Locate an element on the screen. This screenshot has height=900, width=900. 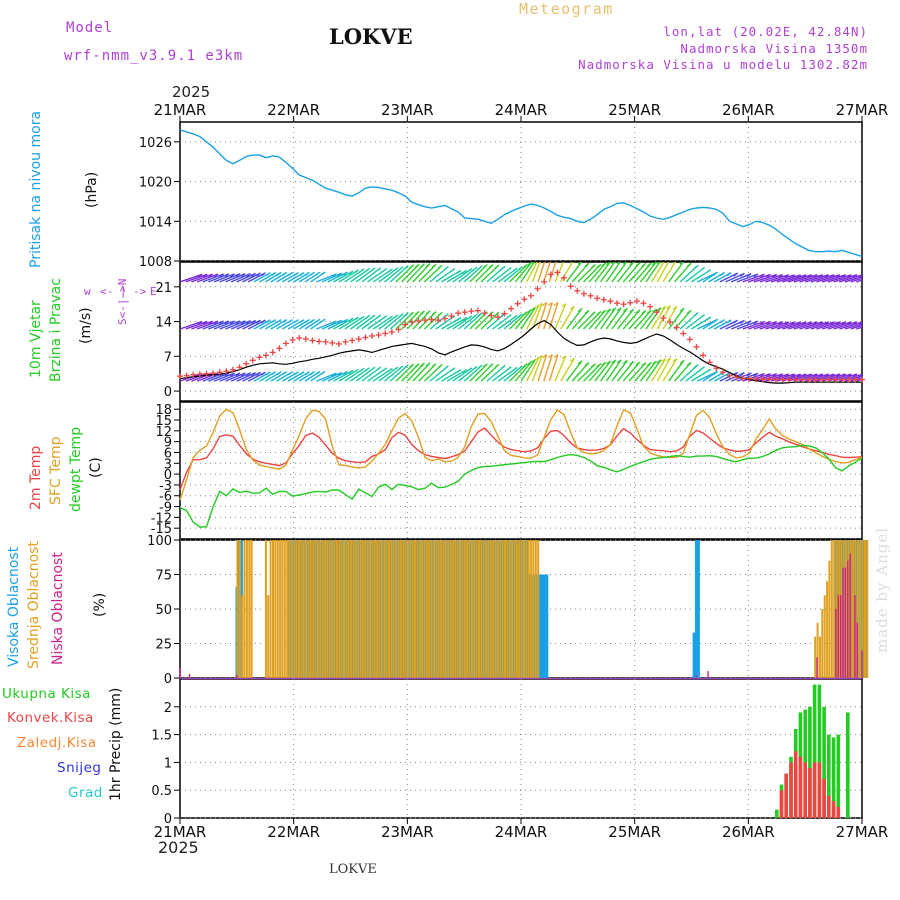
temperature-ytick-label: -3 is located at coordinates (165, 486).